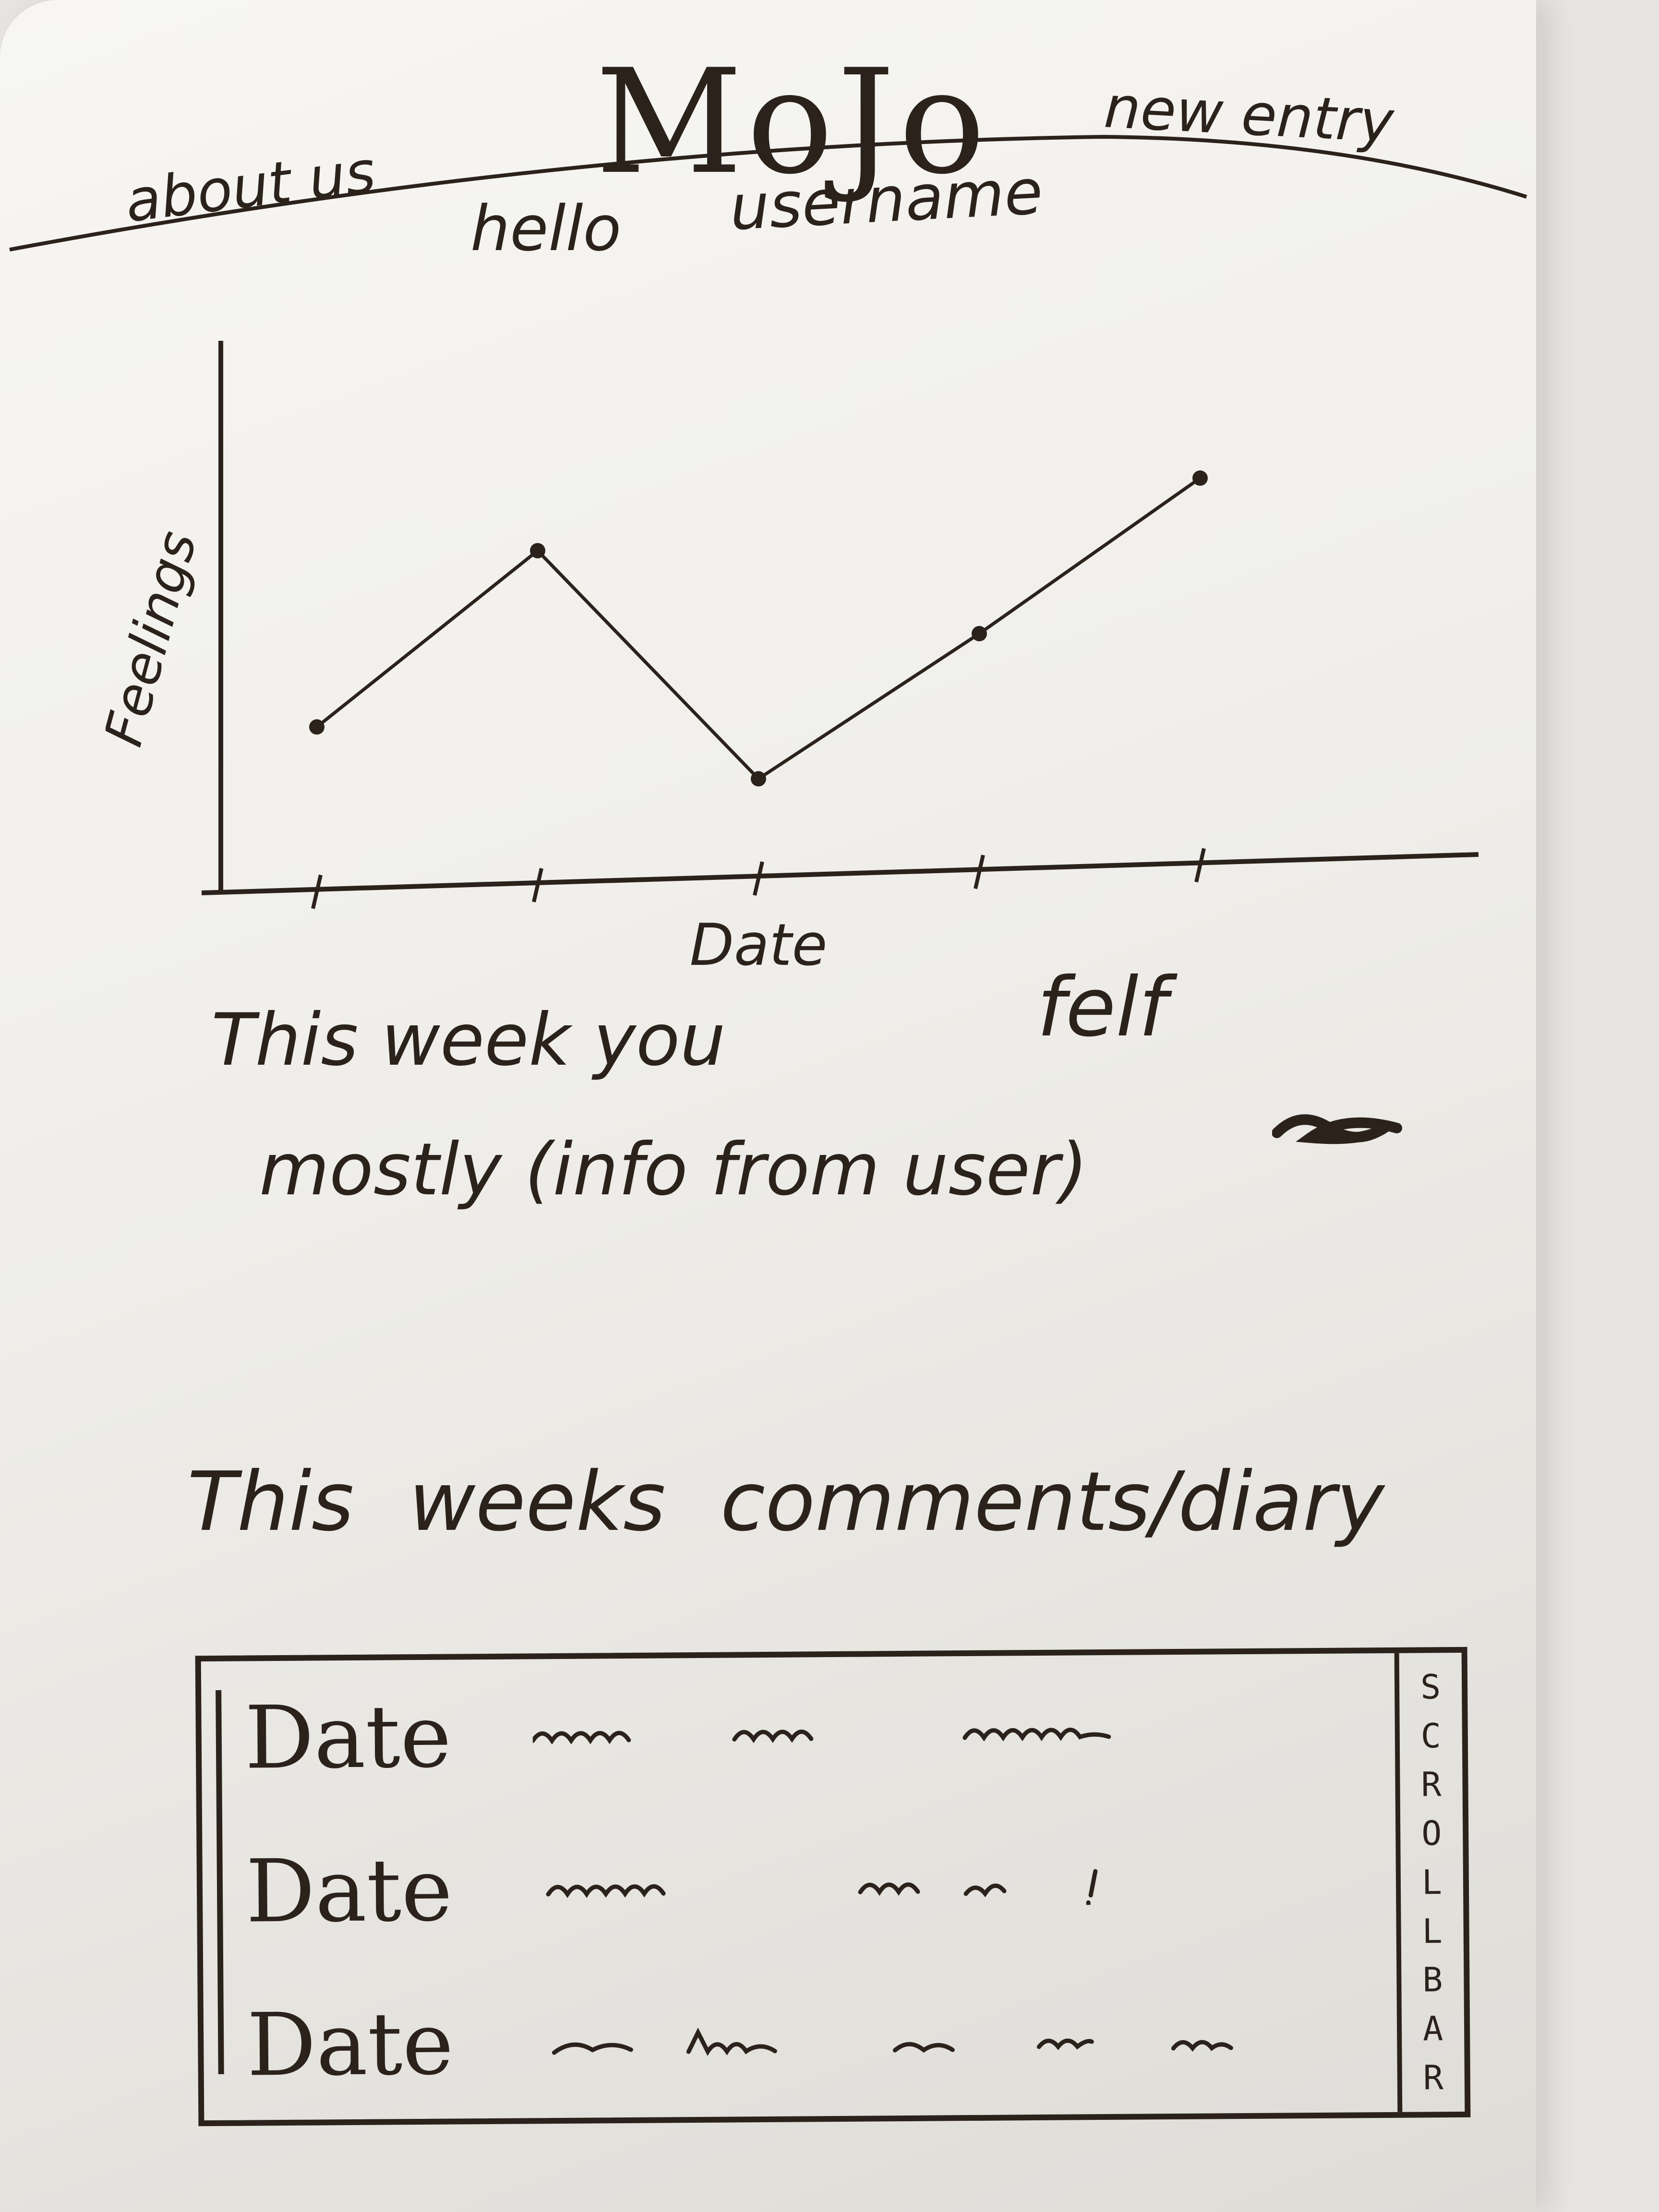  I want to click on x-axis-label: Date, so click(759, 946).